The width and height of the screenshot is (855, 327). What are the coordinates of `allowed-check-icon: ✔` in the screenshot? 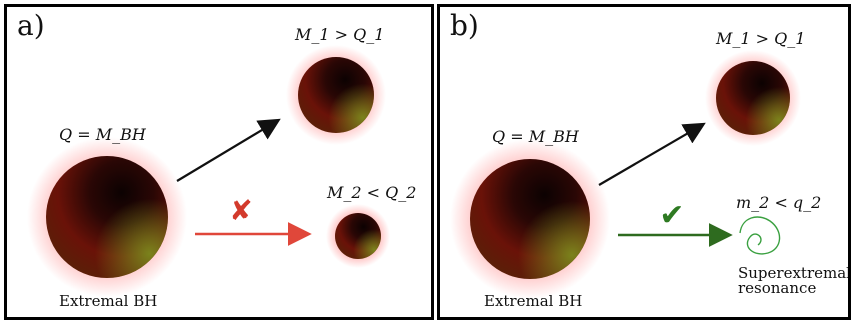 It's located at (671, 215).